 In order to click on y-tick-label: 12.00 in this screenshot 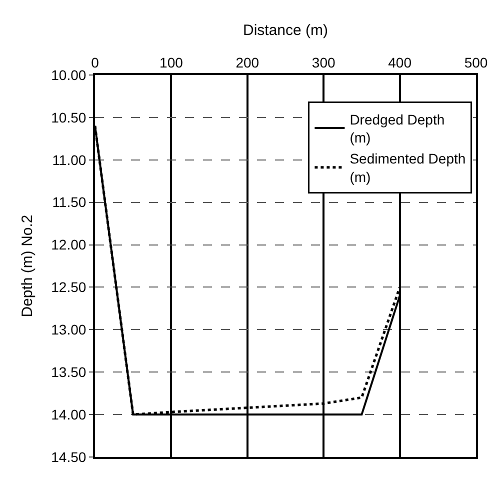, I will do `click(68, 244)`.